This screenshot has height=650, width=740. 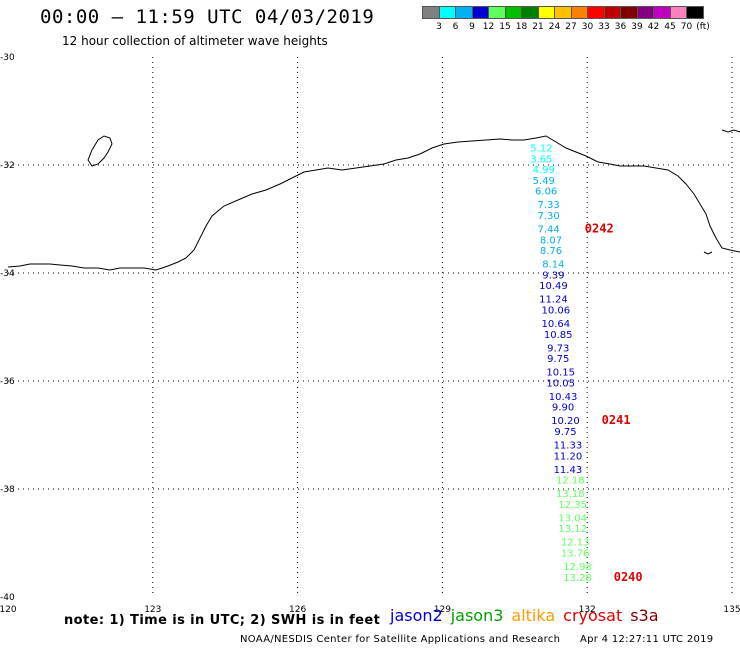 I want to click on color-scale-label: 21, so click(x=538, y=27).